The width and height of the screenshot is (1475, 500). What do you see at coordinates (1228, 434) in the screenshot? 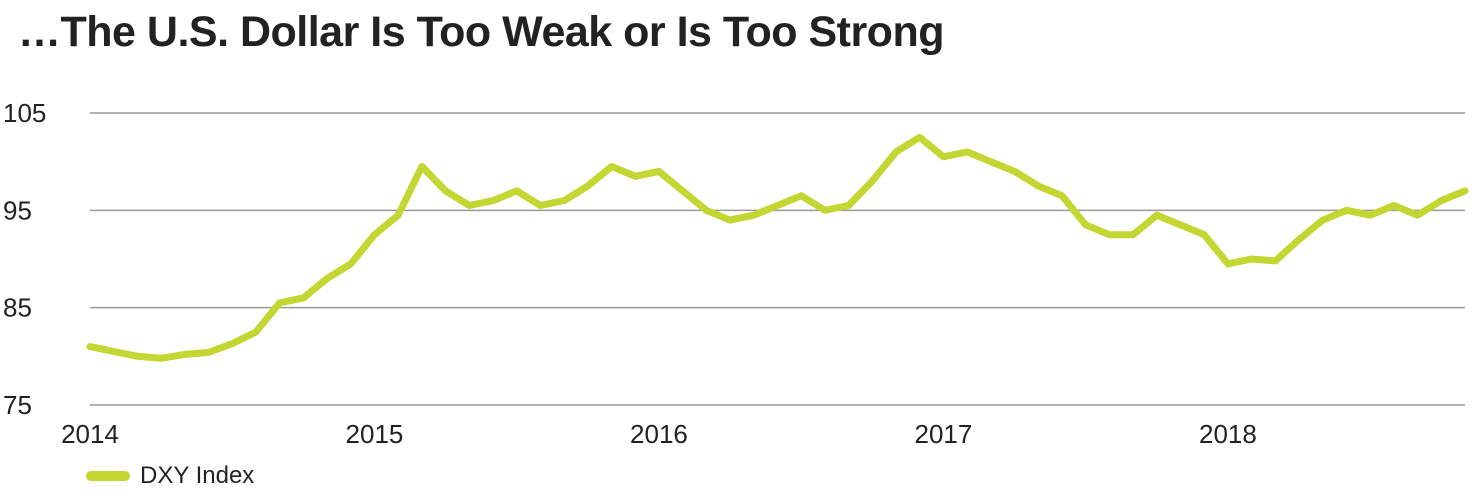
I see `x-tick-label: 2018` at bounding box center [1228, 434].